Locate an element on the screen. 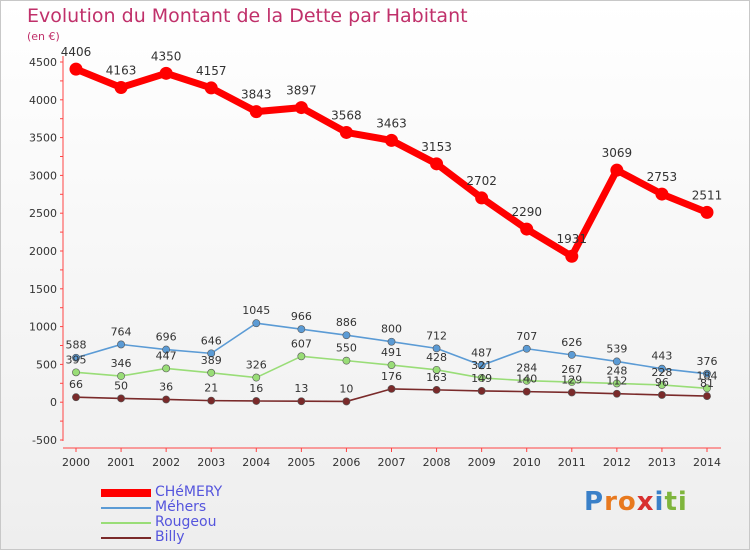  legend-label: Rougeou is located at coordinates (186, 522).